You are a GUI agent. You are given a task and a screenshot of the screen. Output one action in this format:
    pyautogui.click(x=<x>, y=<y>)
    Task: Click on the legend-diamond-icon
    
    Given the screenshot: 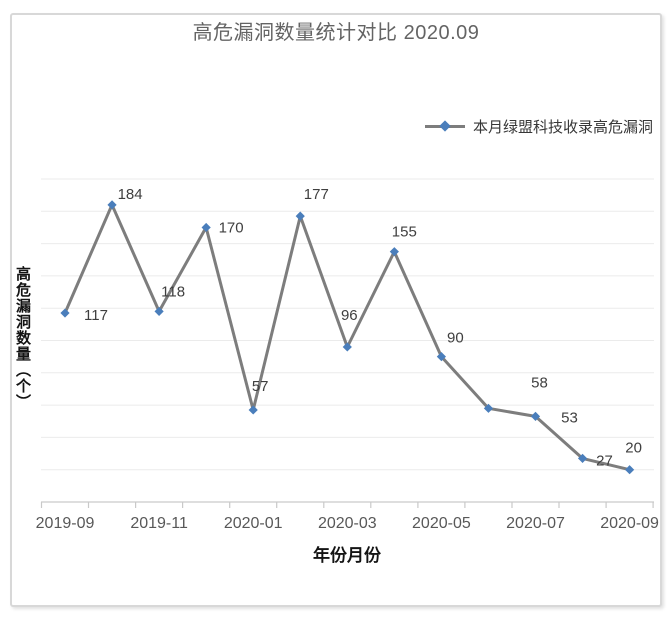 What is the action you would take?
    pyautogui.click(x=445, y=126)
    